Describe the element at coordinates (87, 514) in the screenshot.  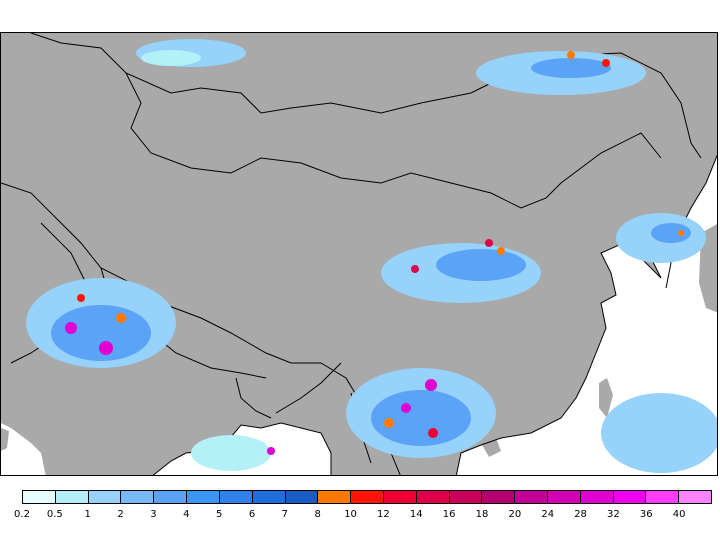
I see `legend-label: 1` at that location.